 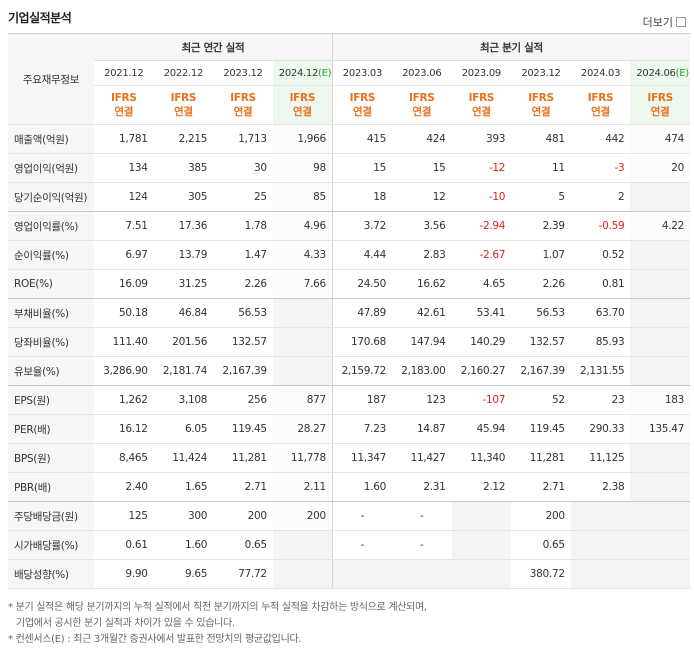 I want to click on value-cell: 23, so click(x=600, y=400).